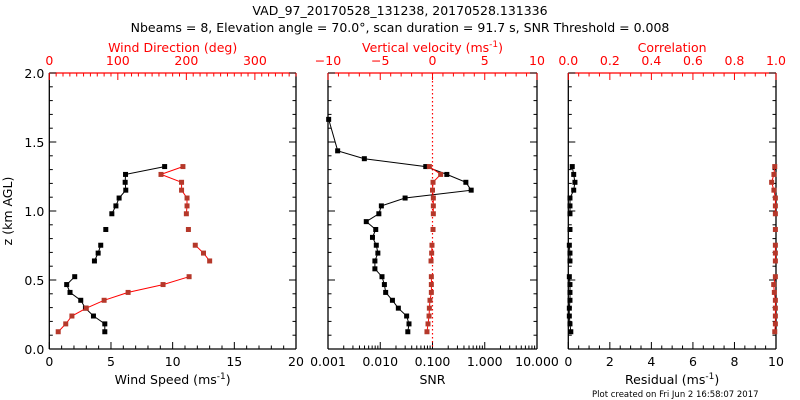  I want to click on bottom-axis-title-end: ), so click(716, 379).